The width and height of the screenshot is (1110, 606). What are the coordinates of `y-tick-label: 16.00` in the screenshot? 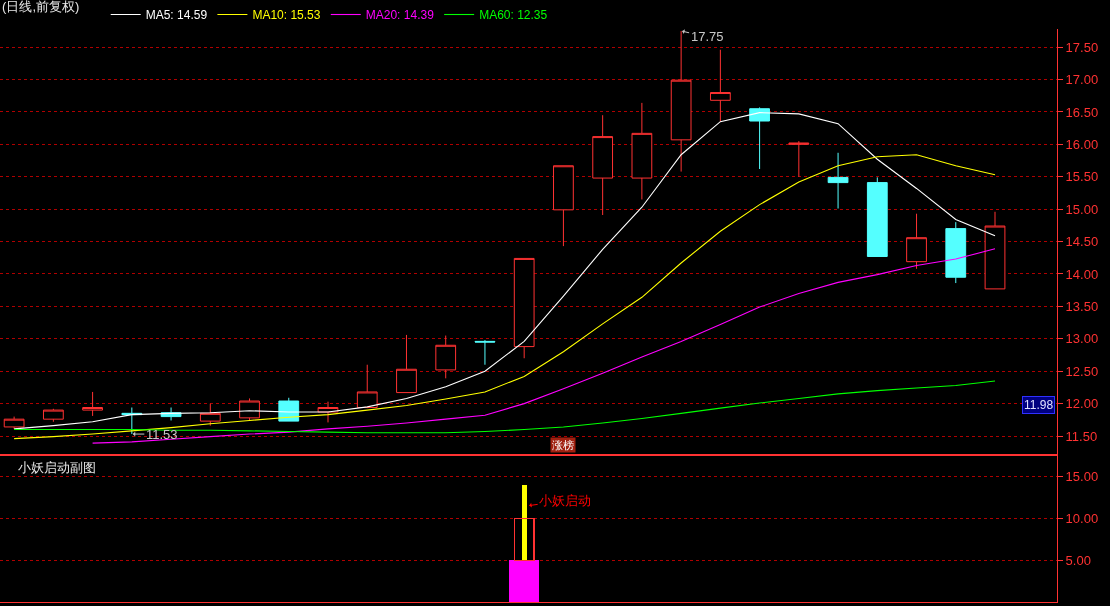 It's located at (1082, 144).